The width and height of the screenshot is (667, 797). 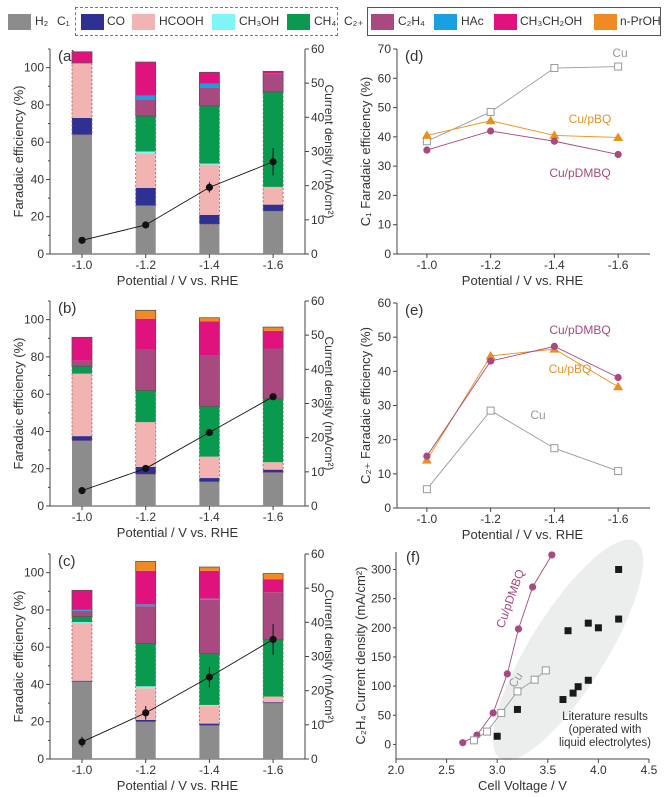 I want to click on legend-label-ch4: CH₄, so click(x=325, y=21).